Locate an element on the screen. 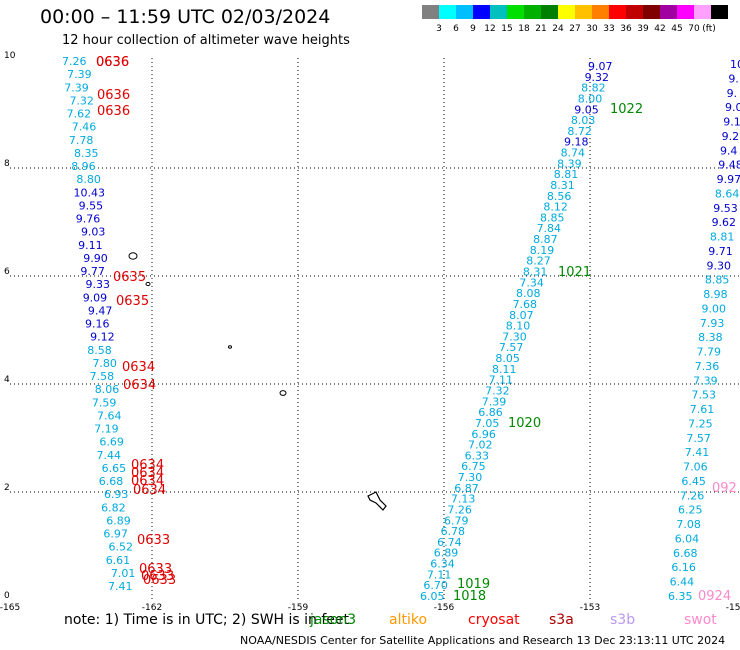 The image size is (740, 650). wave-height-value: 9.47 is located at coordinates (100, 310).